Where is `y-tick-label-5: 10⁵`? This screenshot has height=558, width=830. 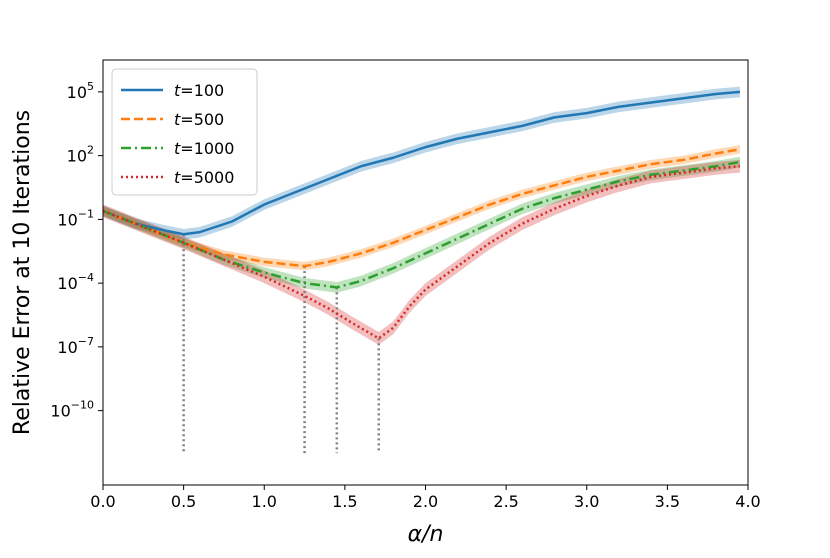 y-tick-label-5: 10⁵ is located at coordinates (80, 91).